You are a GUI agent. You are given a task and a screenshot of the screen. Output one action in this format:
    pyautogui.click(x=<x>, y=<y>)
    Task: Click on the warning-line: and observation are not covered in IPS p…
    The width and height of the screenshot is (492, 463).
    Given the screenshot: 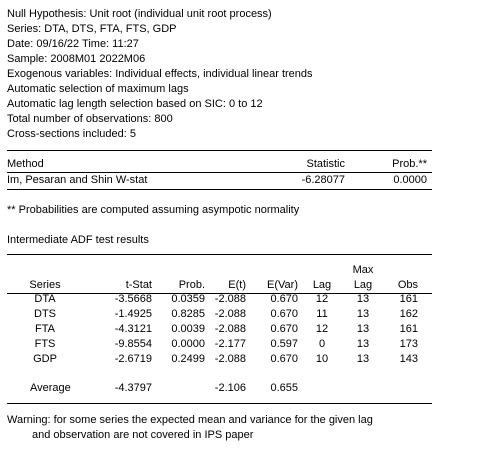 What is the action you would take?
    pyautogui.click(x=143, y=435)
    